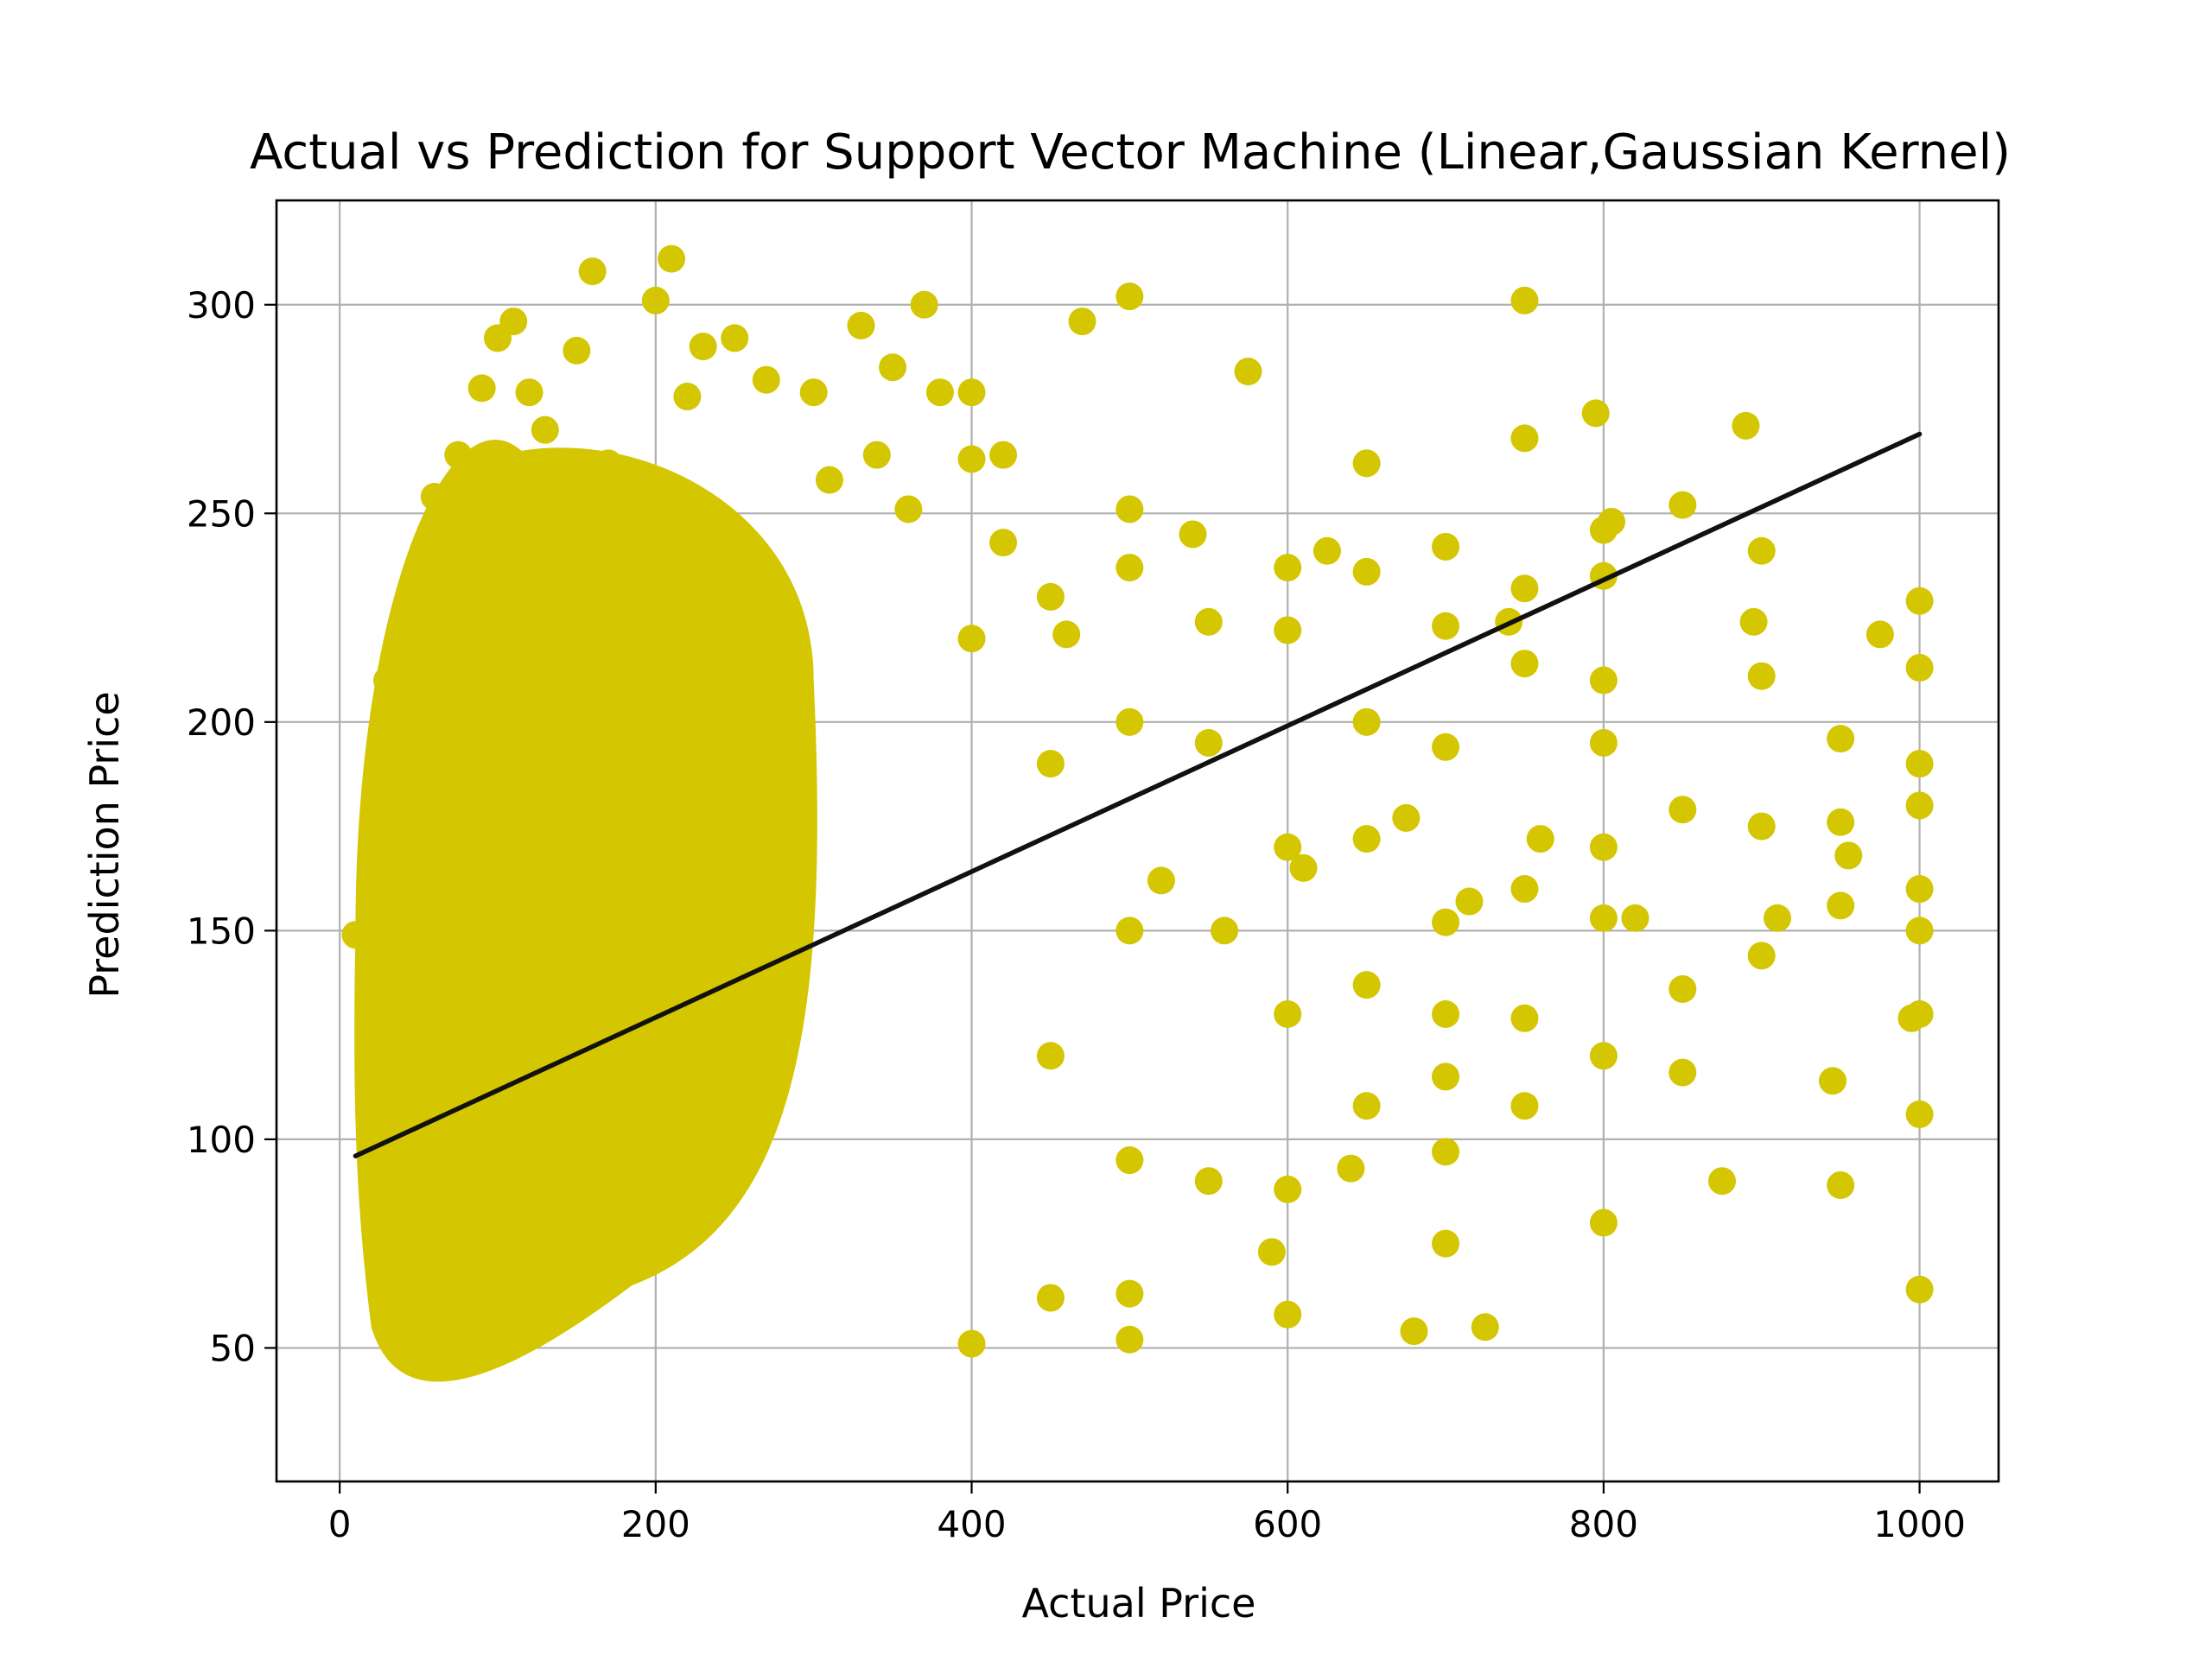 This screenshot has height=1662, width=2212. Describe the element at coordinates (221, 1140) in the screenshot. I see `y-tick-label: 100` at that location.